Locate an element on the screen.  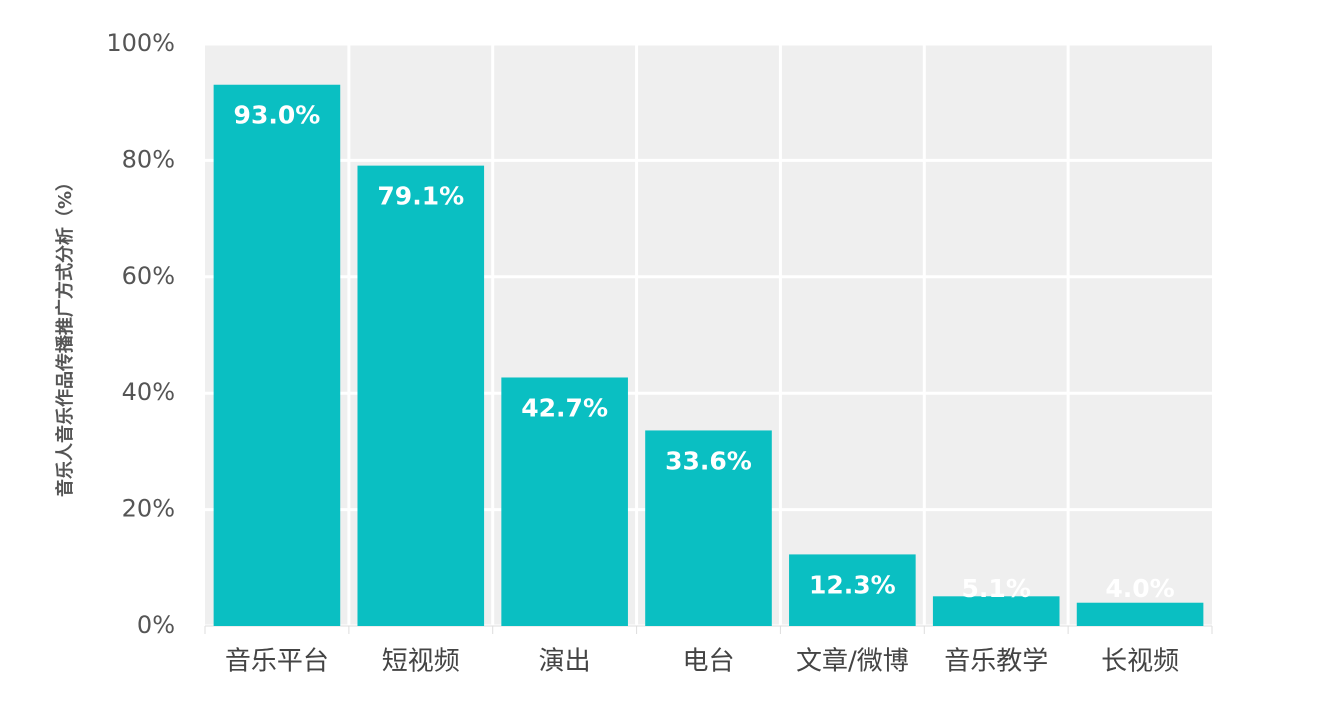
x-tick-label: 演出 is located at coordinates (565, 662).